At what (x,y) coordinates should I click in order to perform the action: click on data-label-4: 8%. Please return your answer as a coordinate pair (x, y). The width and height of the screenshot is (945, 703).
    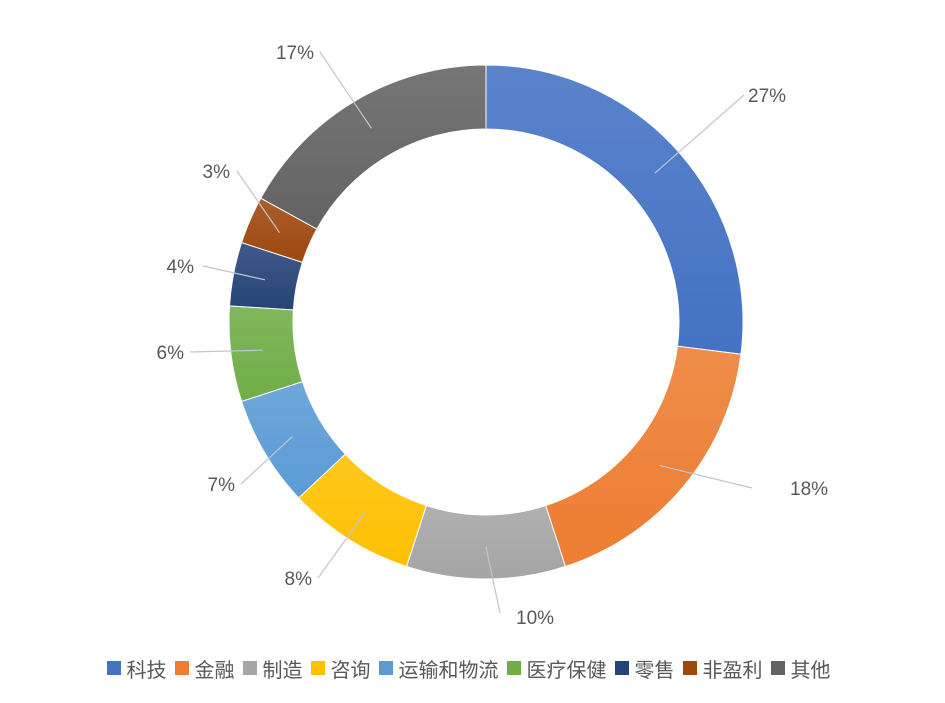
    Looking at the image, I should click on (299, 579).